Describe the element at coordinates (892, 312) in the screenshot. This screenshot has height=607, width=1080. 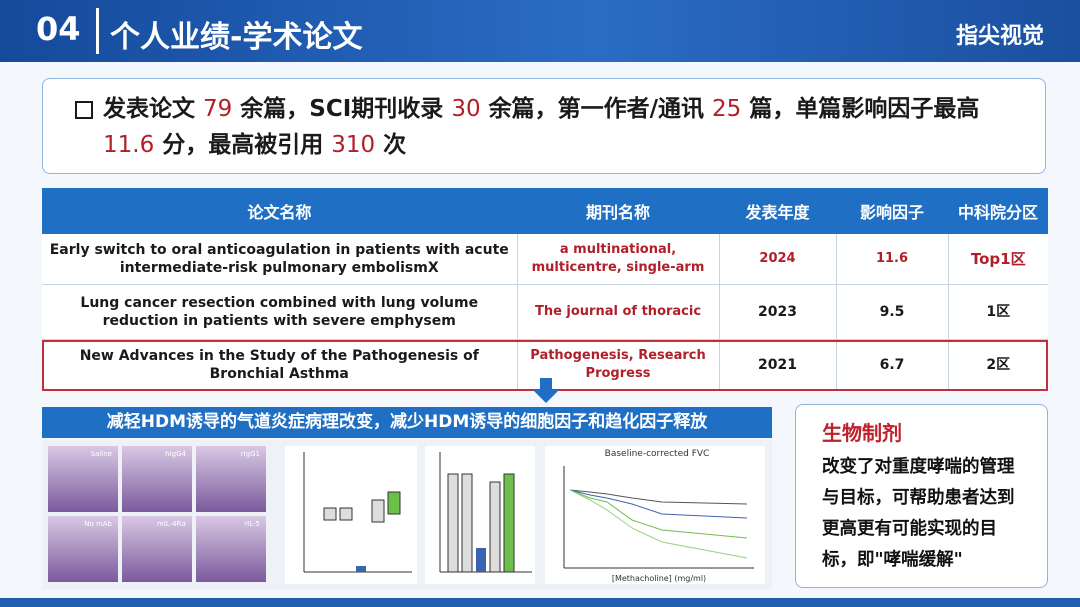
I see `cell: 9.5` at that location.